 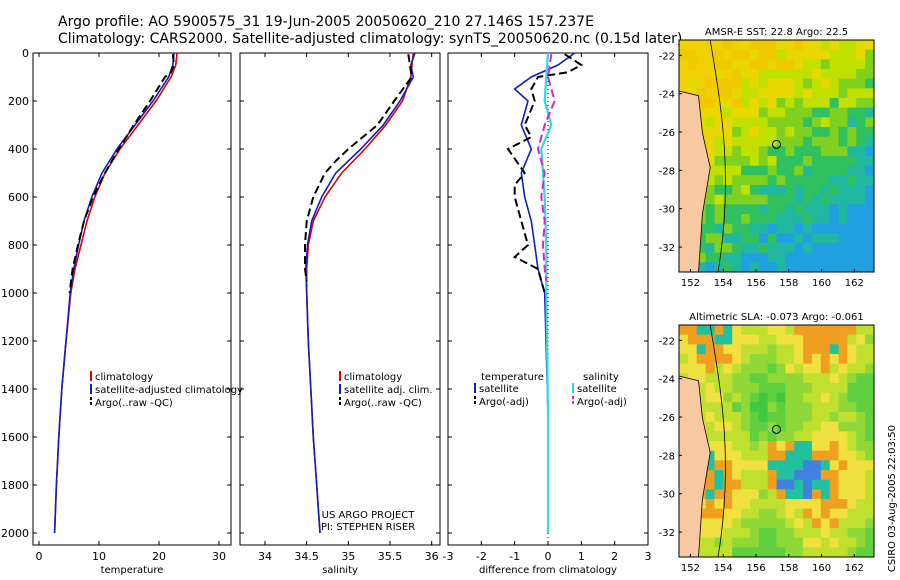 I want to click on xtick-label: 0, so click(x=39, y=556).